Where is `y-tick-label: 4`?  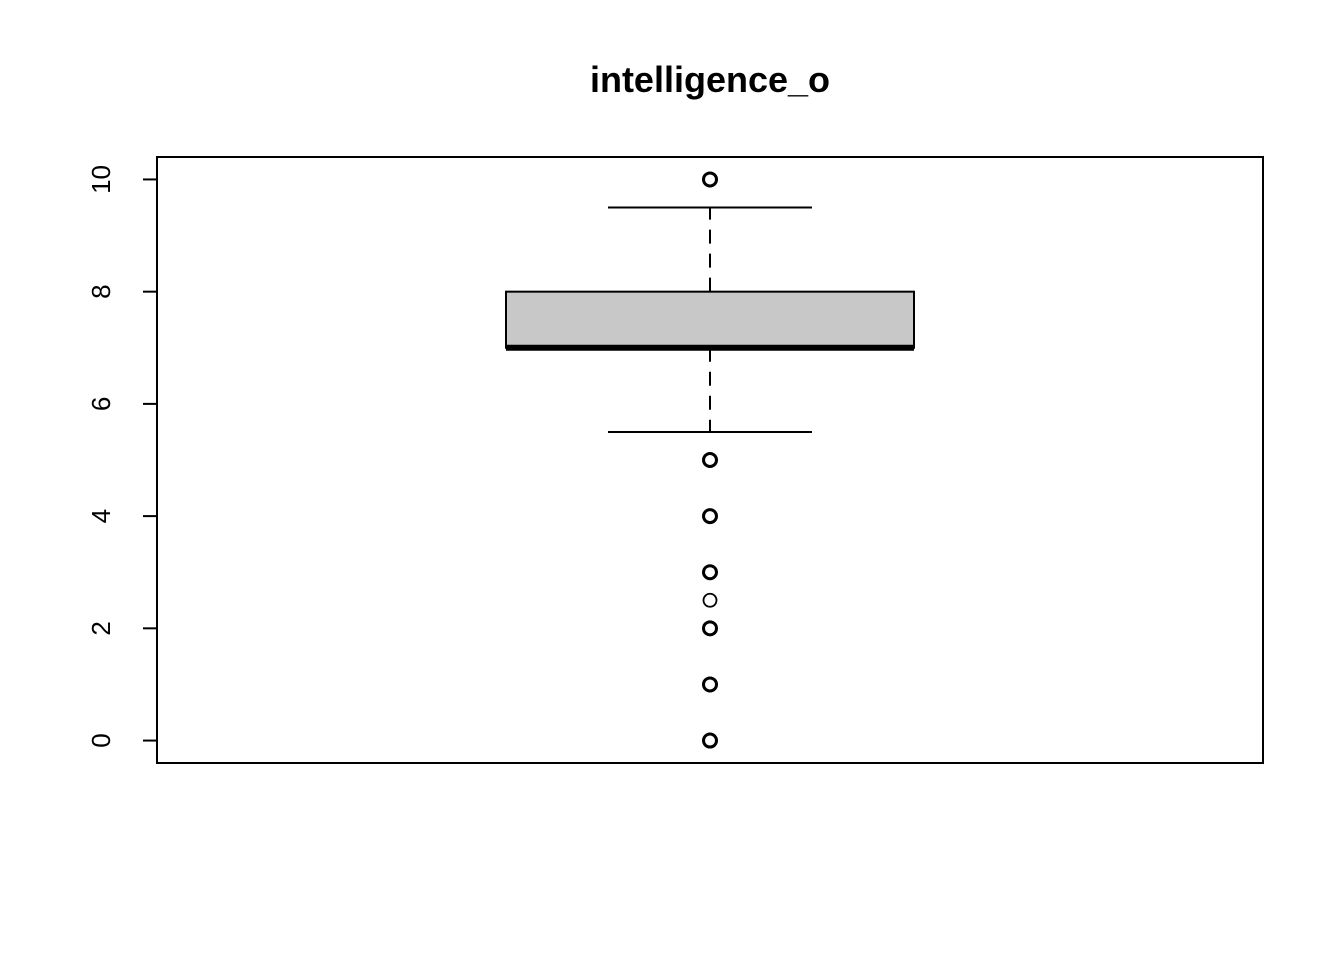
y-tick-label: 4 is located at coordinates (101, 516).